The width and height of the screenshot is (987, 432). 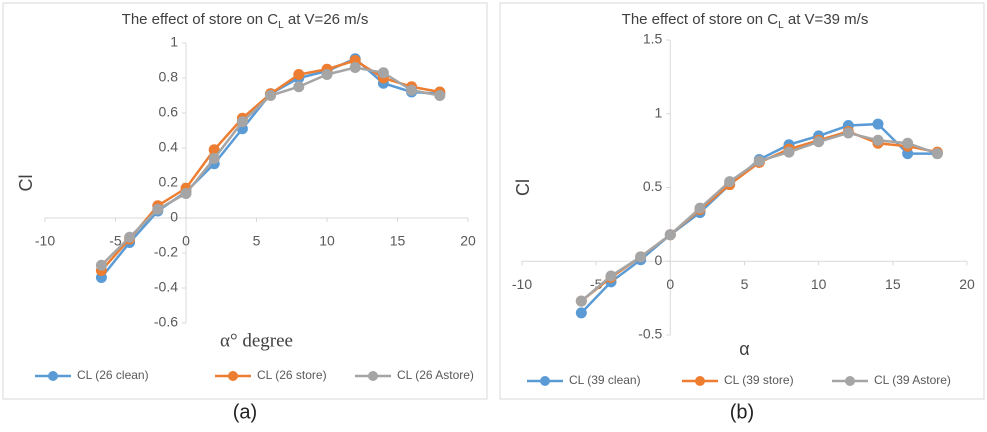 What do you see at coordinates (115, 241) in the screenshot?
I see `x-tick-label: -5` at bounding box center [115, 241].